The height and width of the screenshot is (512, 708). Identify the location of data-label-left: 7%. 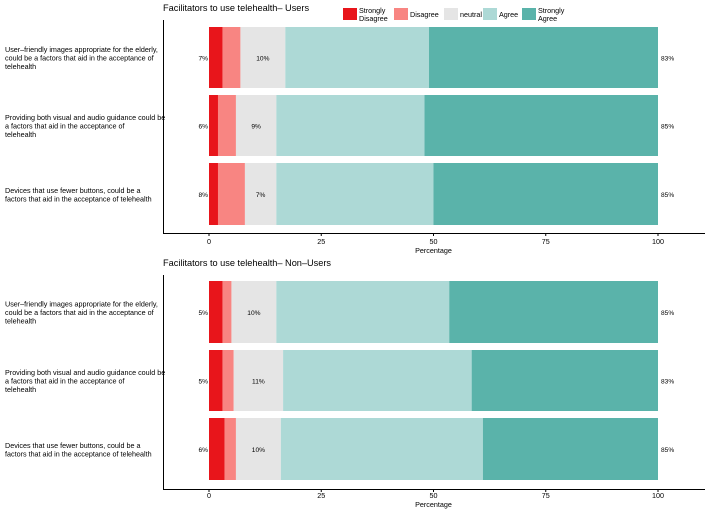
(203, 59).